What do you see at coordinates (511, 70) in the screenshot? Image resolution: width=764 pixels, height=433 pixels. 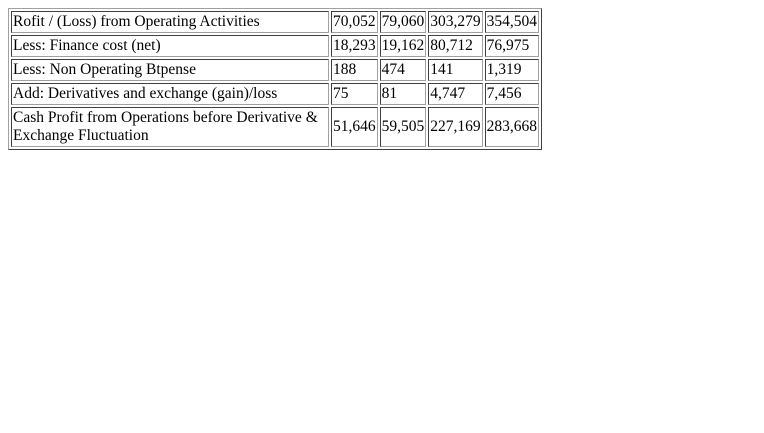 I see `value-cell: 1,319` at bounding box center [511, 70].